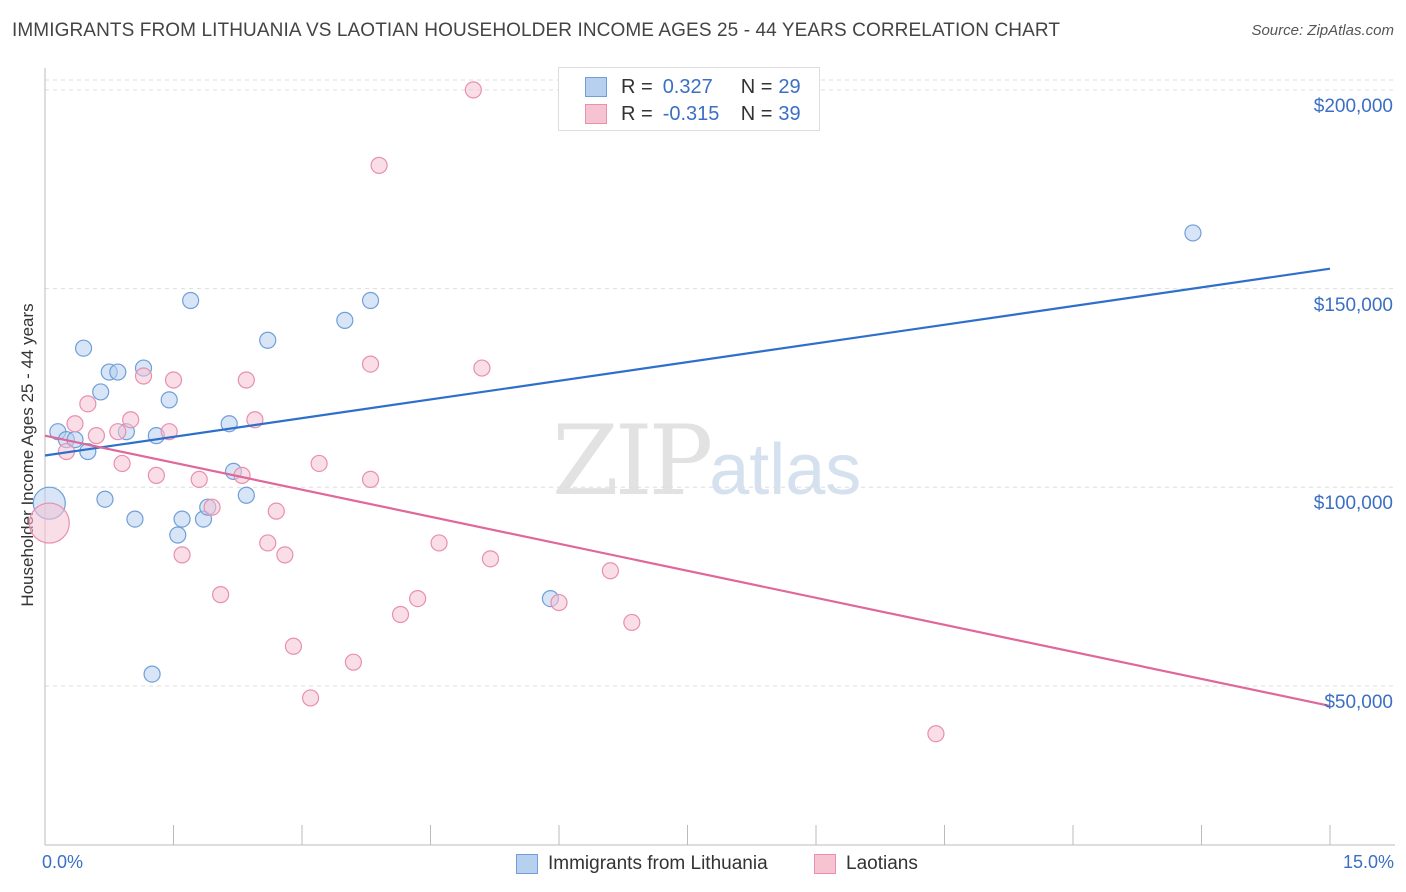  I want to click on correlation-legend: R = 0.327 N = 29 R = -0.315 N = 39, so click(689, 99).